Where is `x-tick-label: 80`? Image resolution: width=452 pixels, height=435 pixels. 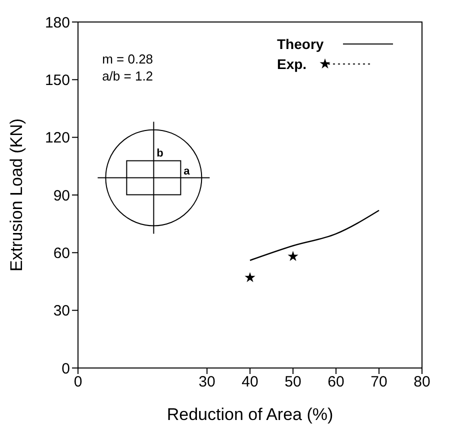 x-tick-label: 80 is located at coordinates (422, 382).